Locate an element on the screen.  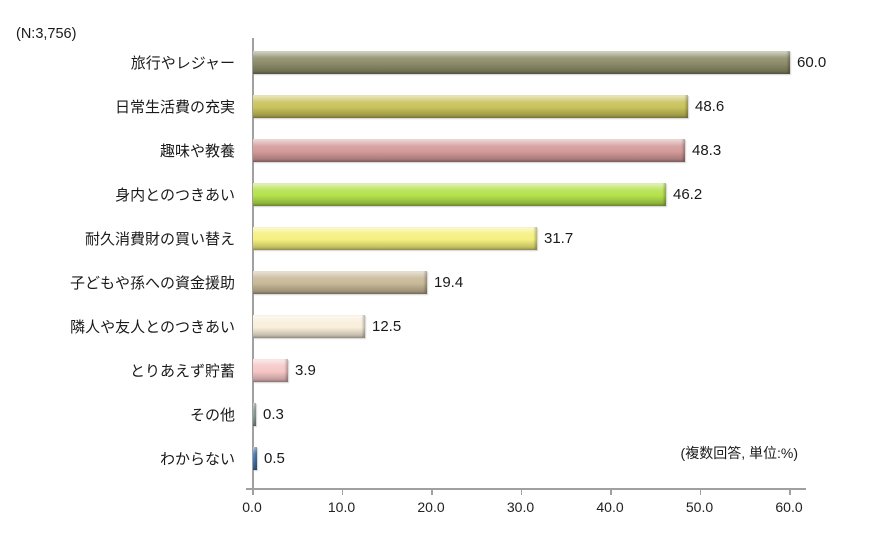
chart-row: 日常生活費の充実 48.6 is located at coordinates (435, 106).